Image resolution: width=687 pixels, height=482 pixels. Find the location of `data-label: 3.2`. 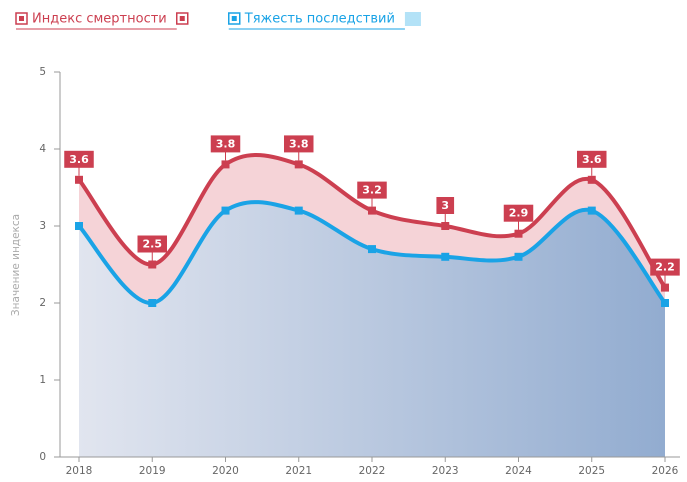

data-label: 3.2 is located at coordinates (372, 190).